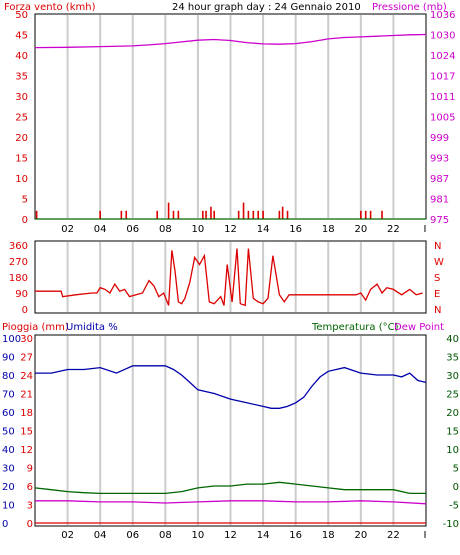 The height and width of the screenshot is (555, 460). I want to click on pressure-axis-tick: 1030, so click(442, 36).